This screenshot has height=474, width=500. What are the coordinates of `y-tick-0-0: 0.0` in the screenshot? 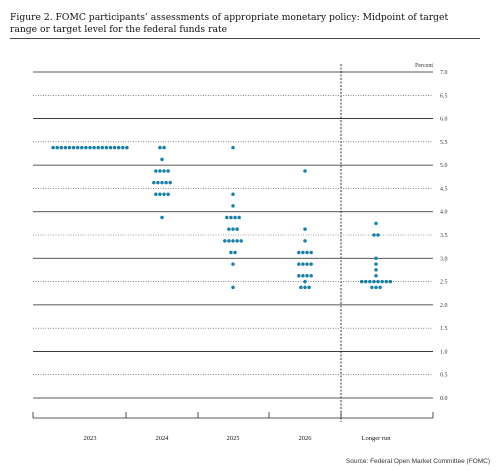 It's located at (444, 399).